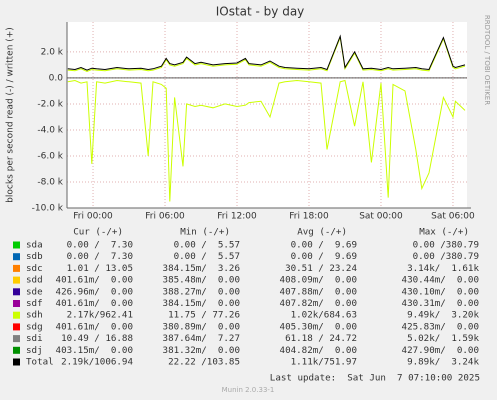 The width and height of the screenshot is (497, 400). What do you see at coordinates (94, 291) in the screenshot?
I see `legend-value: 426.96m/ 0.00` at bounding box center [94, 291].